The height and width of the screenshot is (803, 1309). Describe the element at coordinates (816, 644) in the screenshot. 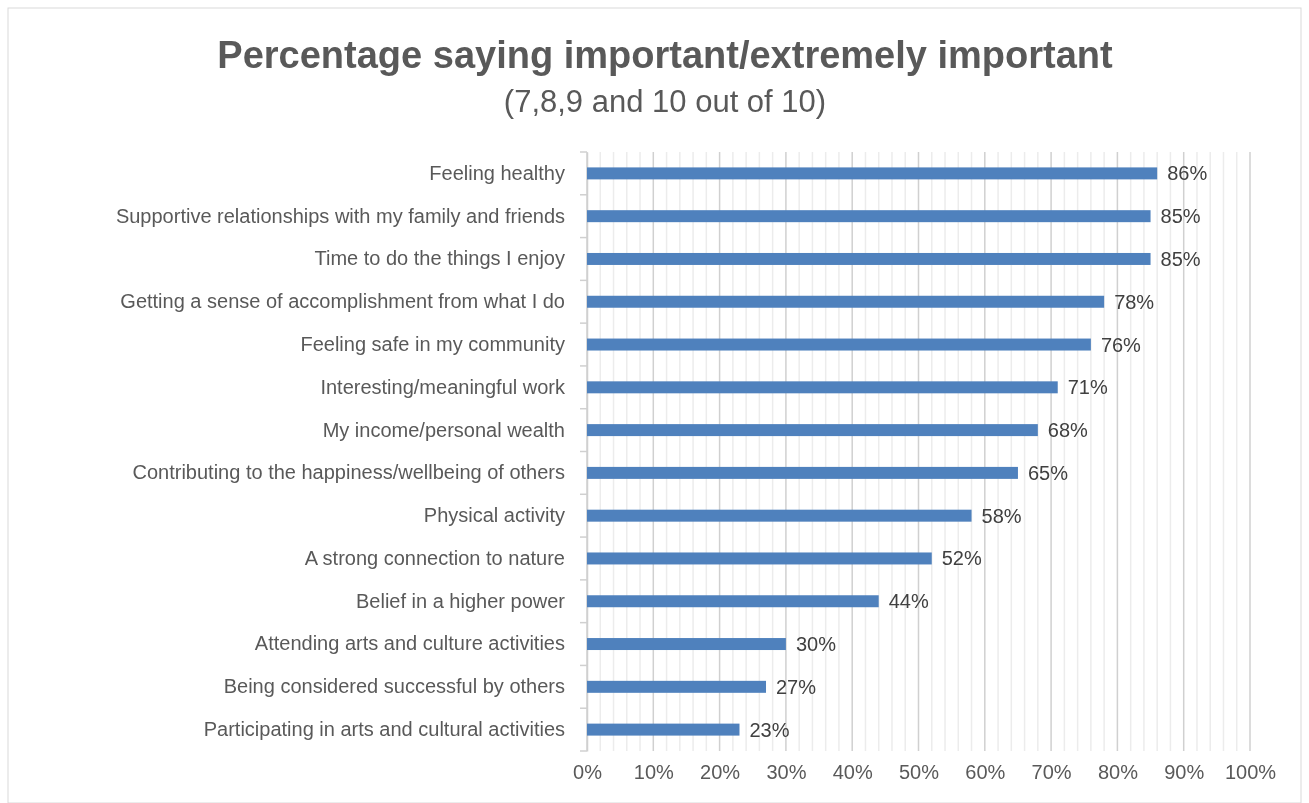

I see `data-label: 30%` at that location.